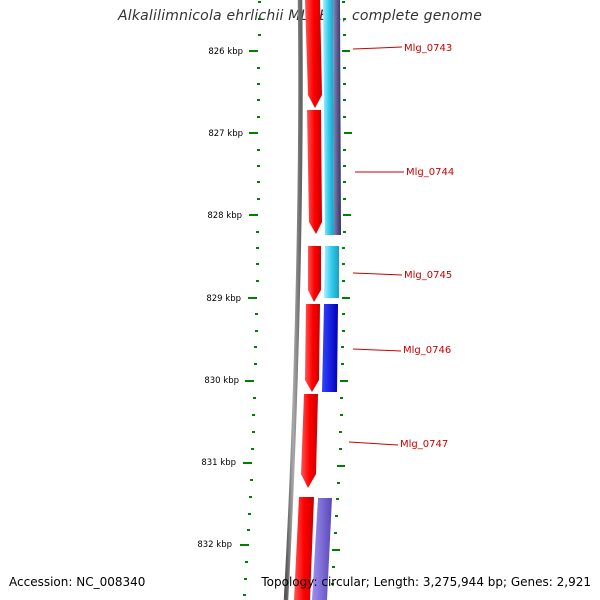 Image resolution: width=600 pixels, height=600 pixels. I want to click on scale-label-832: 832 kbp, so click(214, 545).